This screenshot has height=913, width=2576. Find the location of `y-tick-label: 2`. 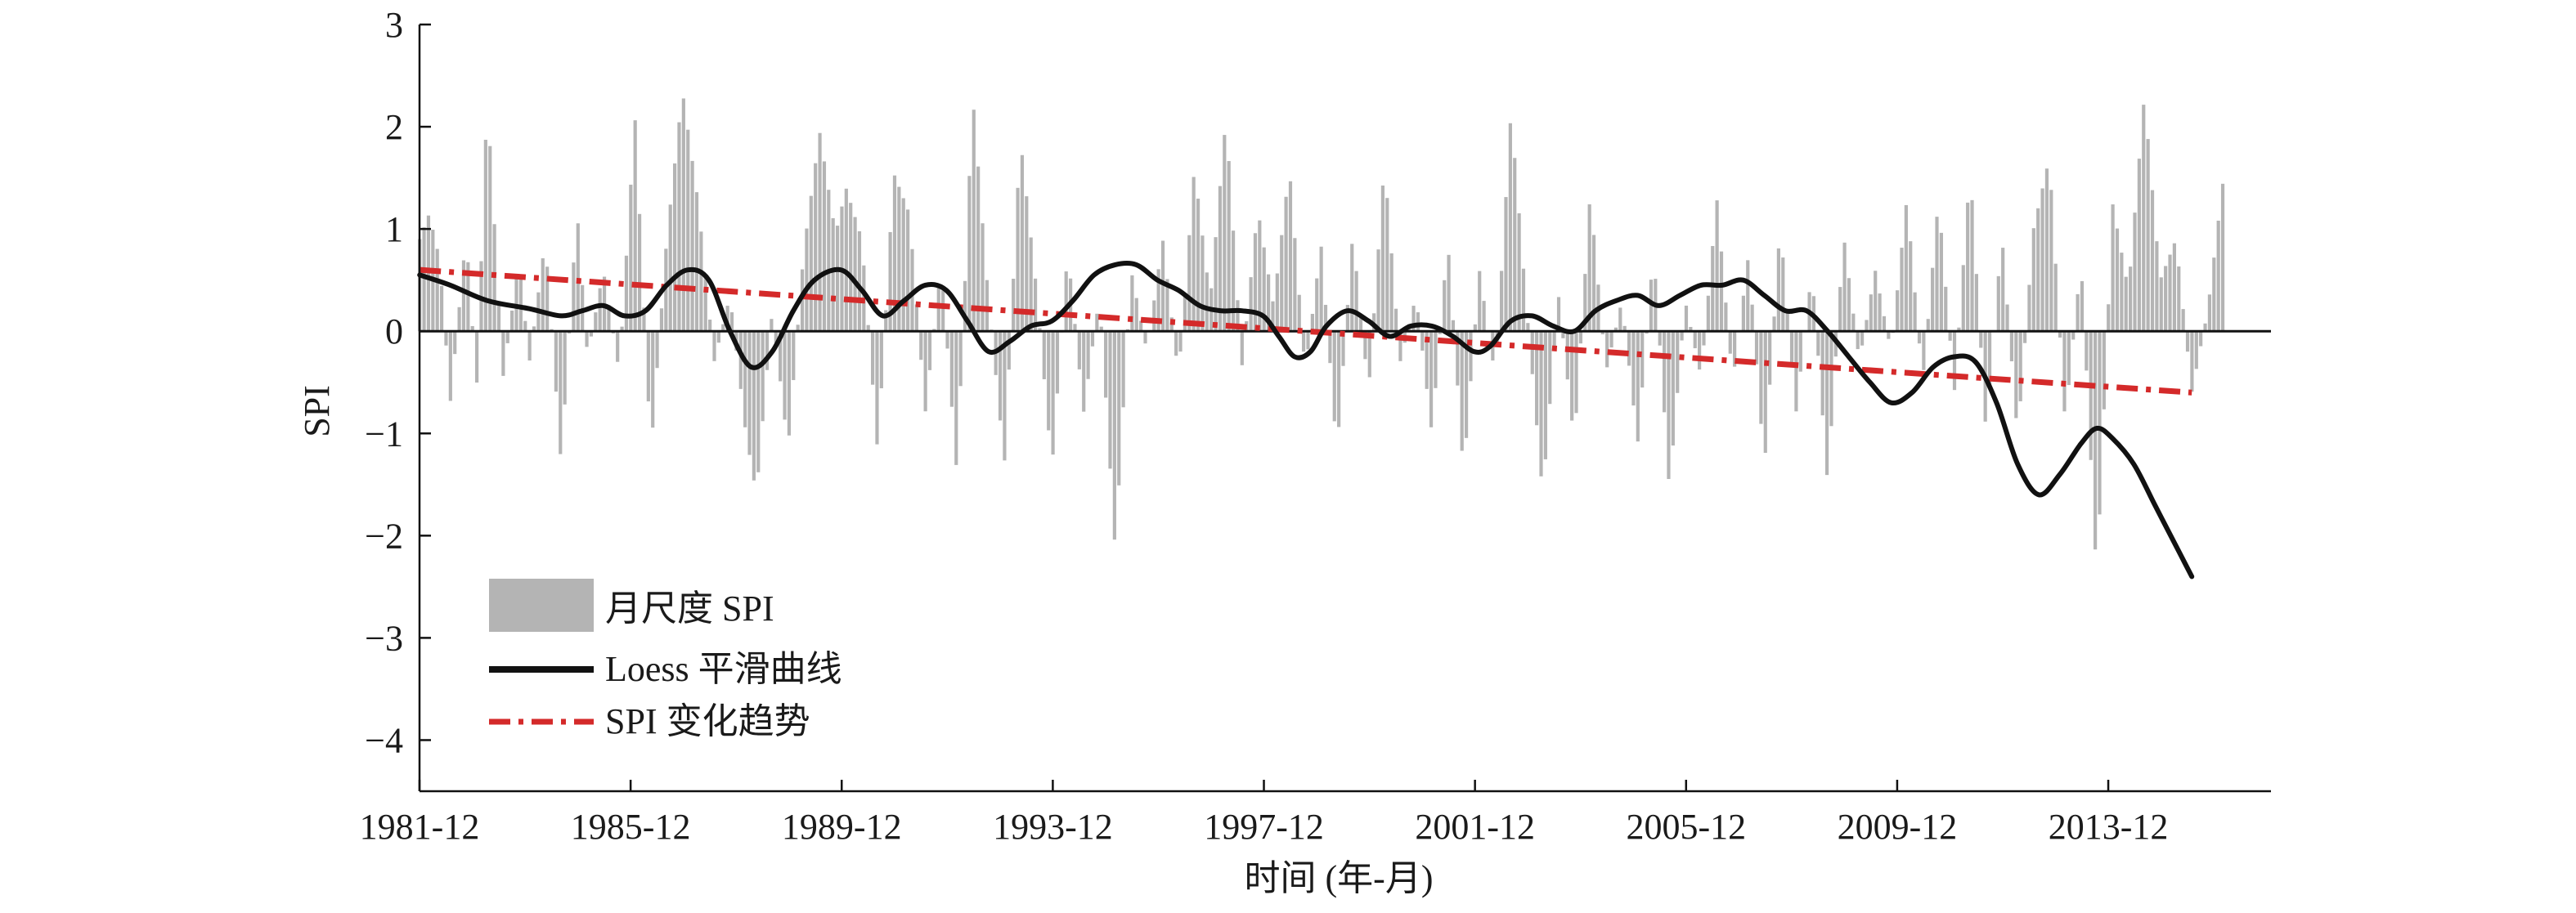

y-tick-label: 2 is located at coordinates (394, 127).